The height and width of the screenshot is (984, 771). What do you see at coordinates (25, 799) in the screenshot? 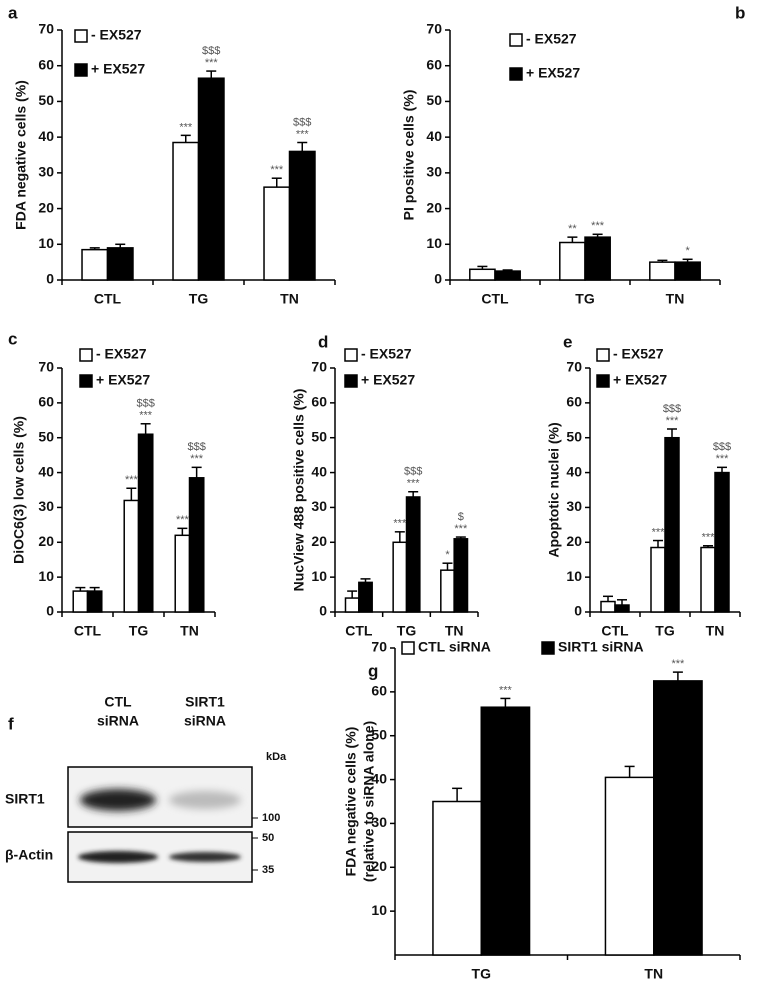
I see `row-label: SIRT1` at bounding box center [25, 799].